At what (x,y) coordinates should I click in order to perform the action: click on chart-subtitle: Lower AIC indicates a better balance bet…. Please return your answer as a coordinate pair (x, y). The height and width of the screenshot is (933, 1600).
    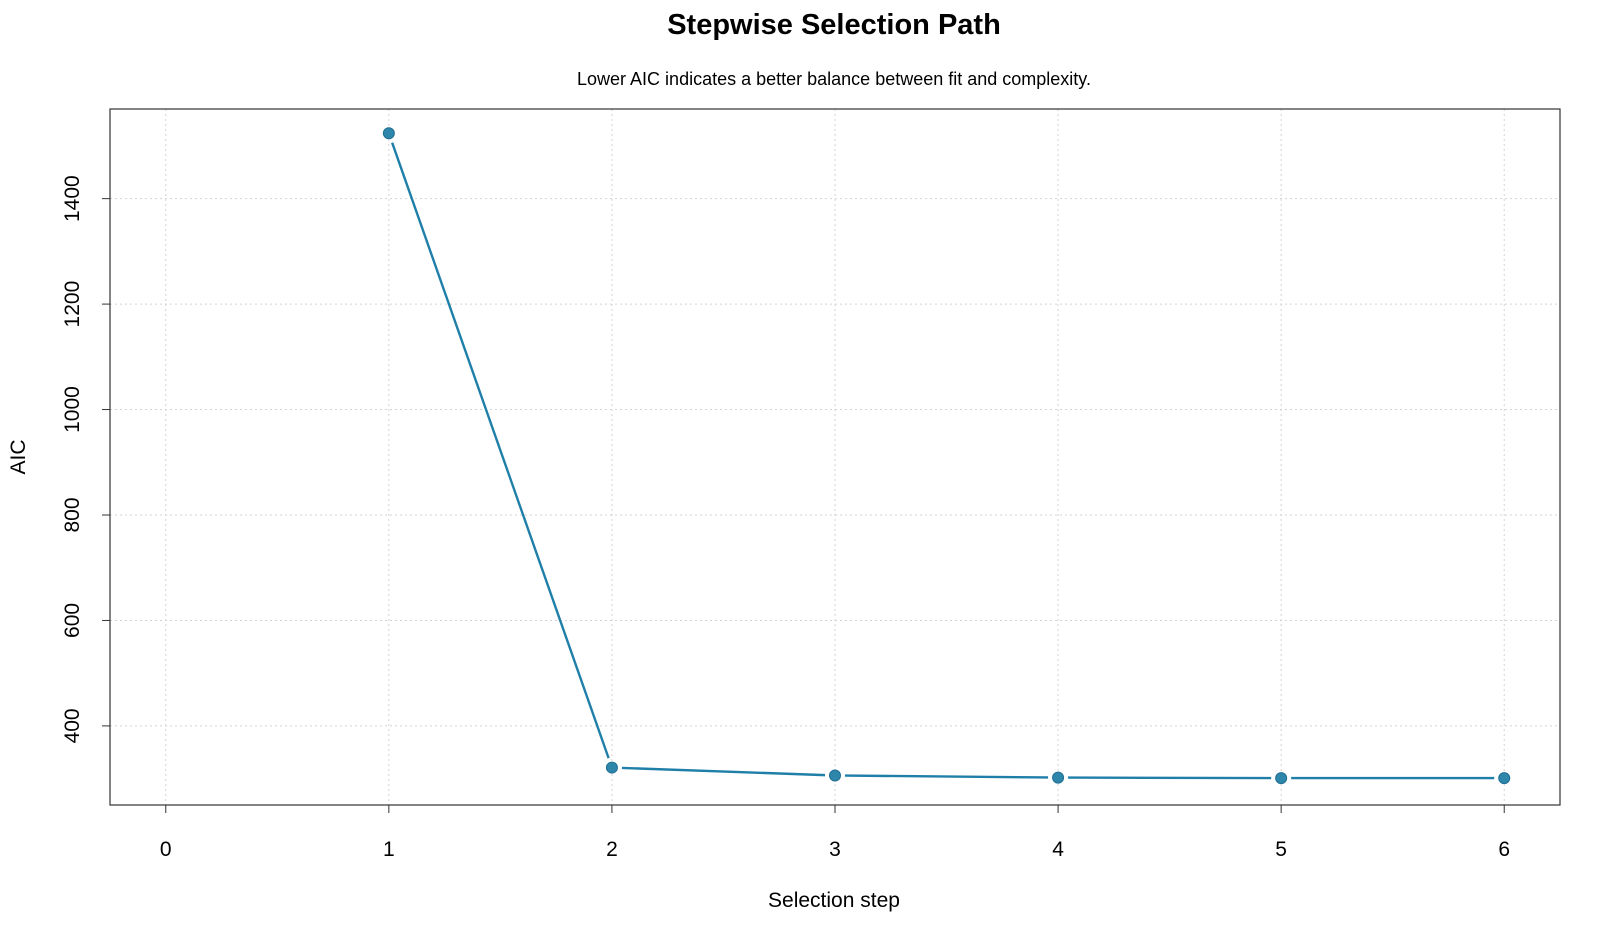
    Looking at the image, I should click on (834, 79).